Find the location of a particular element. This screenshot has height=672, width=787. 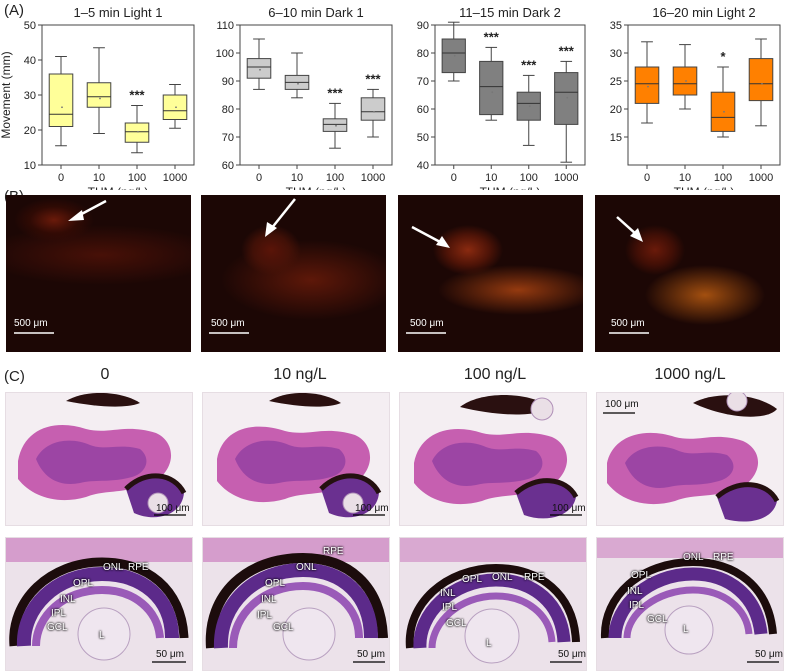

histology-retina-1000: ONL RPE OPL INL IPL GCL L 50 μm is located at coordinates (690, 604).